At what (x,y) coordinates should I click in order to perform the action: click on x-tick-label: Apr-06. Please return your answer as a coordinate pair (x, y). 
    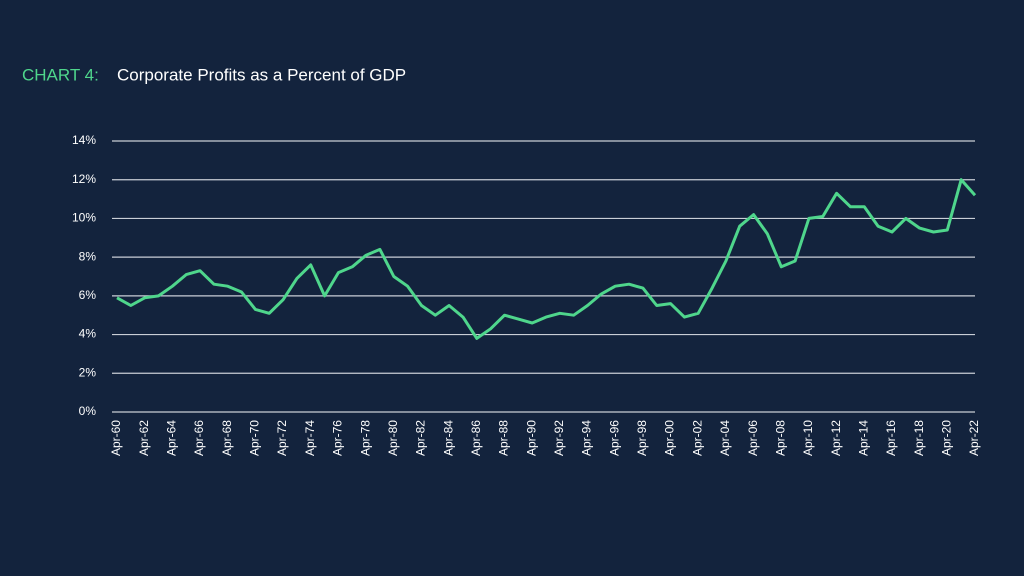
    Looking at the image, I should click on (753, 438).